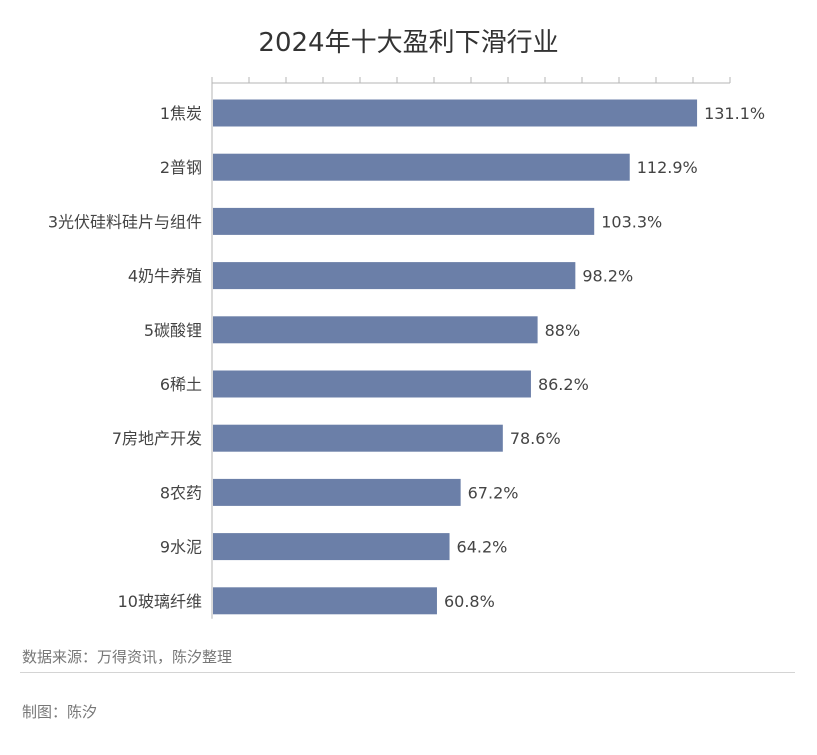 The image size is (817, 755). What do you see at coordinates (563, 330) in the screenshot?
I see `value-label: 88%` at bounding box center [563, 330].